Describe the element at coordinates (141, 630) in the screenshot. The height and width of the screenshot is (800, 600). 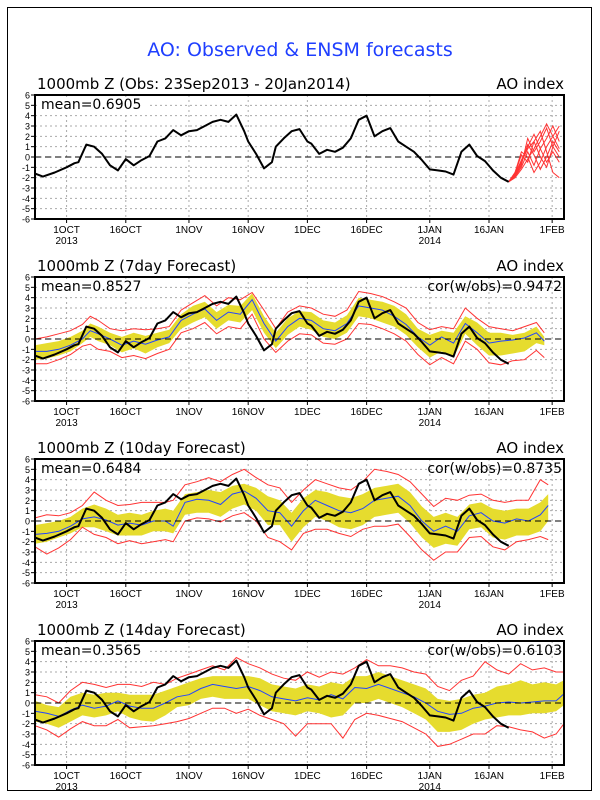
I see `panel-title: 1000mb Z (14day Forecast)` at that location.